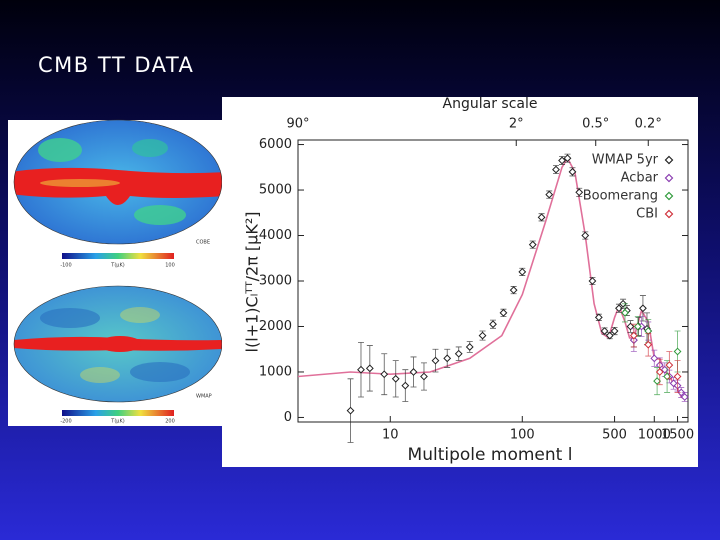 Image resolution: width=720 pixels, height=544 pixels. I want to click on x-axis-title: Multipole moment l, so click(490, 455).